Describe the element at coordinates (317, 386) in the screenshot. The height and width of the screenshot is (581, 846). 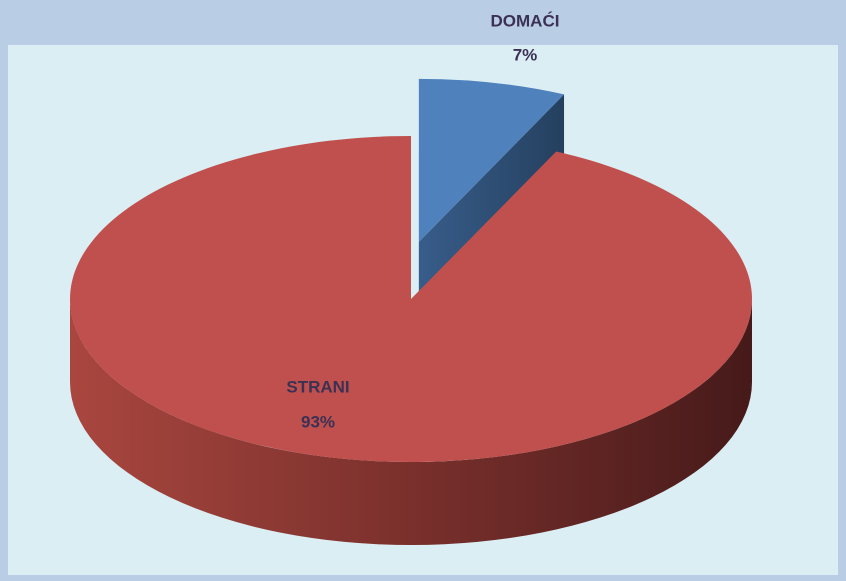
I see `slice-label: STRANI` at that location.